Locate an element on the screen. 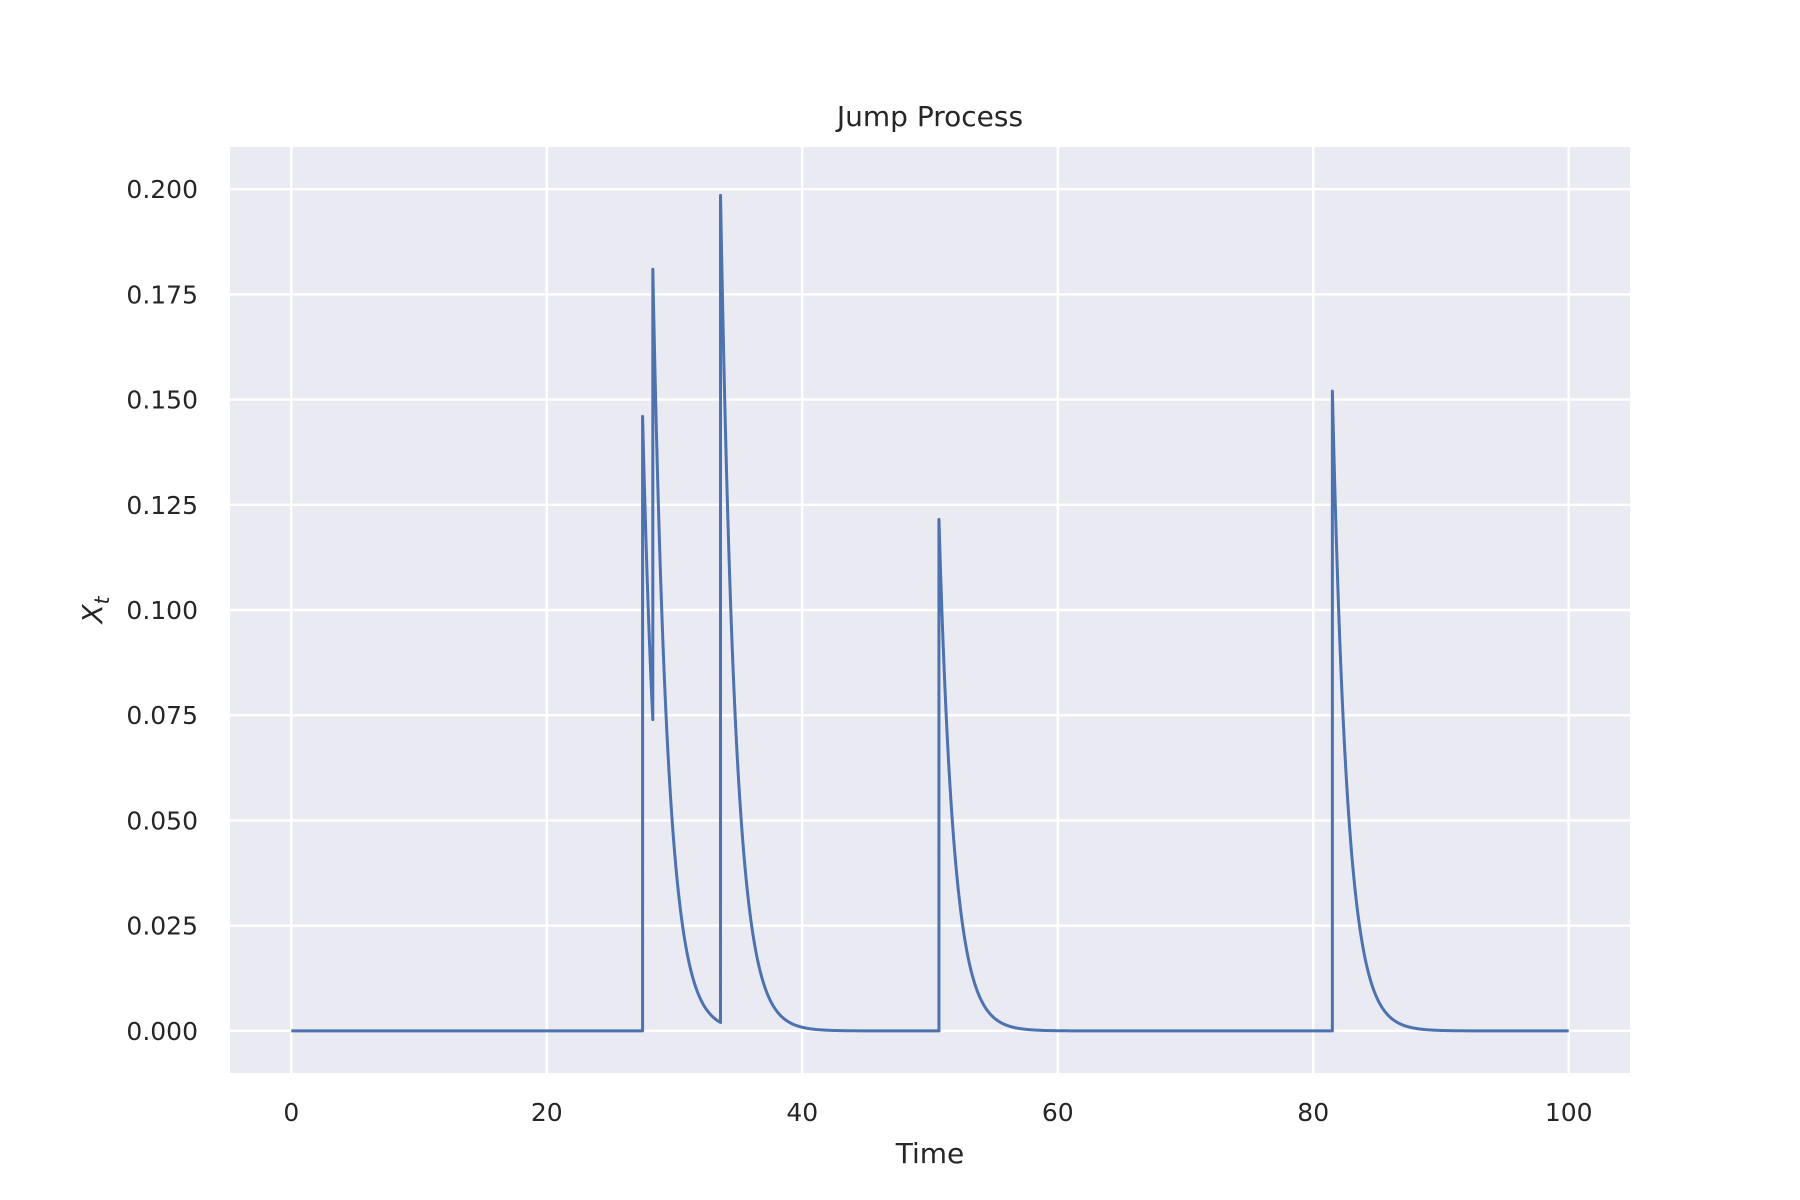  y-tick-label: 0.100 is located at coordinates (162, 610).